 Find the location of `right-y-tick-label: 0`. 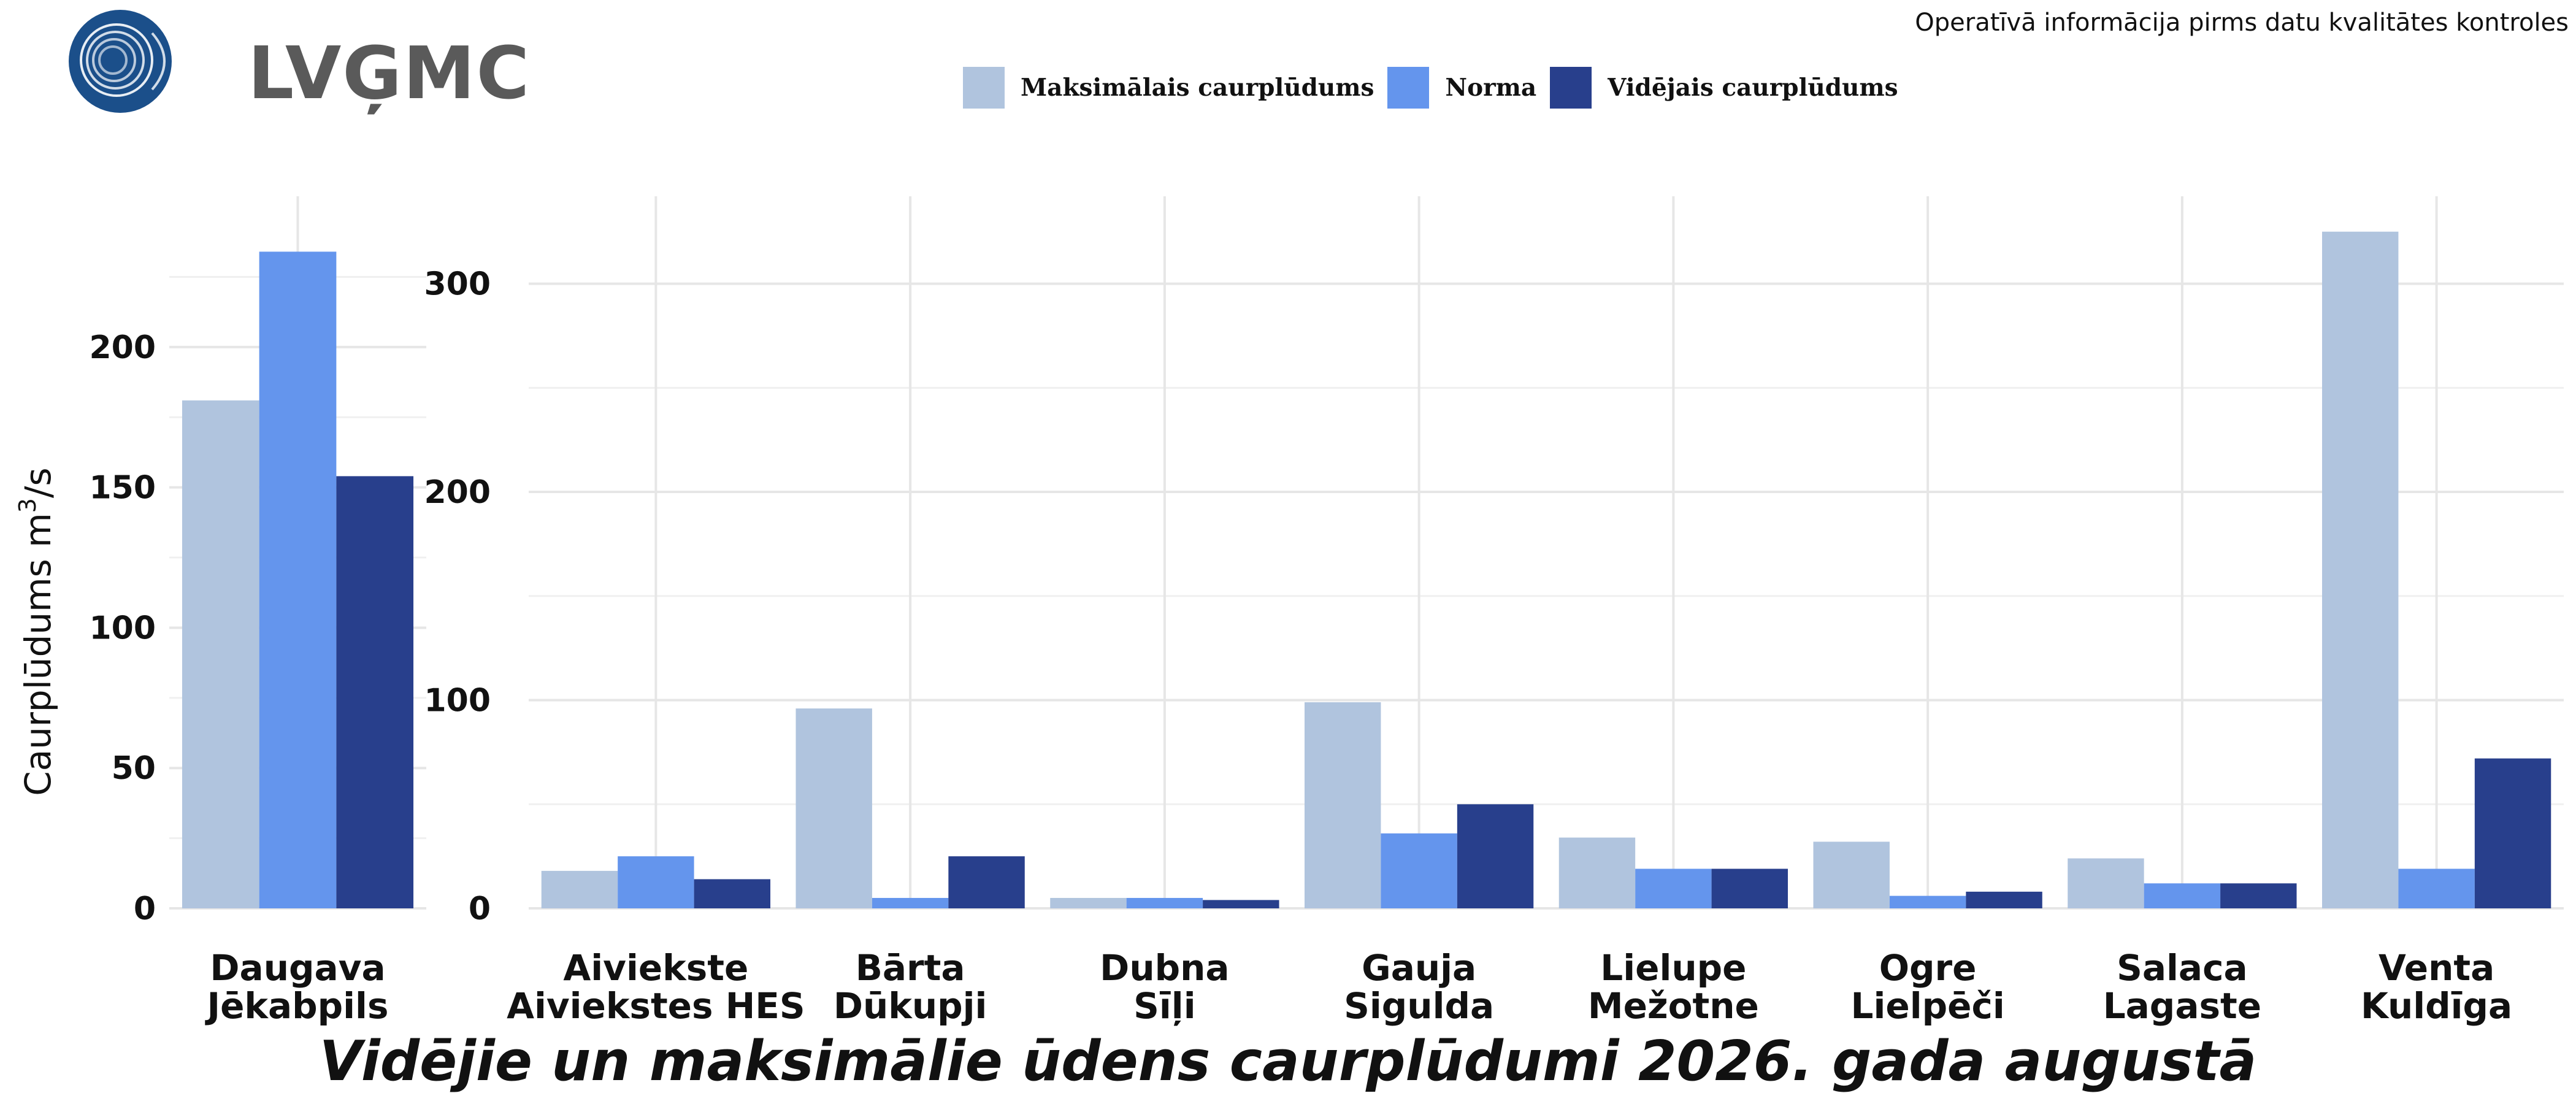

right-y-tick-label: 0 is located at coordinates (480, 909).